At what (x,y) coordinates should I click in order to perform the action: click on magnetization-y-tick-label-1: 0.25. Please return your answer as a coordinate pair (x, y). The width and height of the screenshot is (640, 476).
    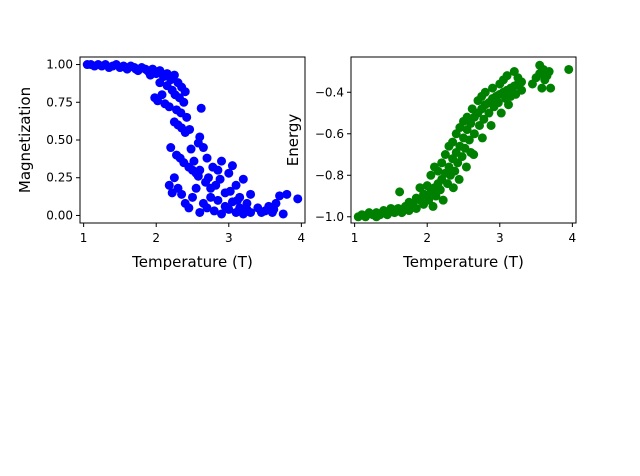
    Looking at the image, I should click on (59, 178).